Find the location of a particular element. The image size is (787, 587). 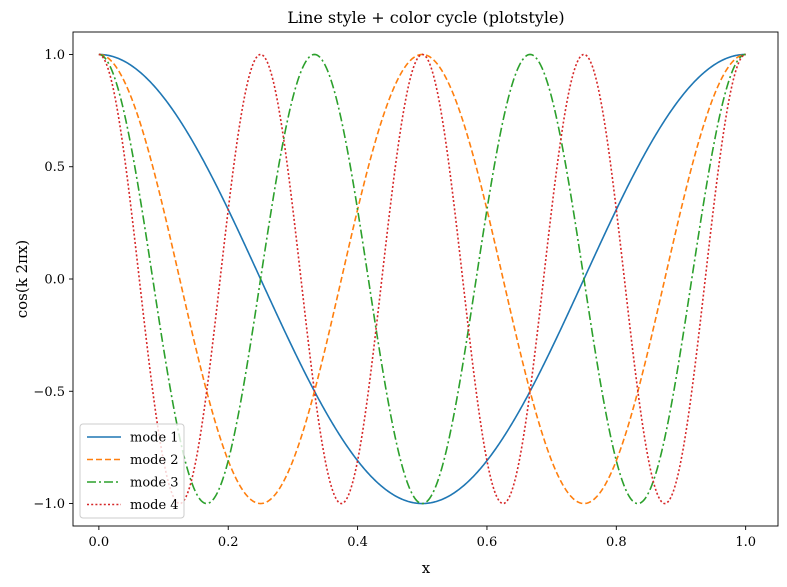

legend: mode 1 mode 2 mode 3 mode 4 is located at coordinates (132, 471).